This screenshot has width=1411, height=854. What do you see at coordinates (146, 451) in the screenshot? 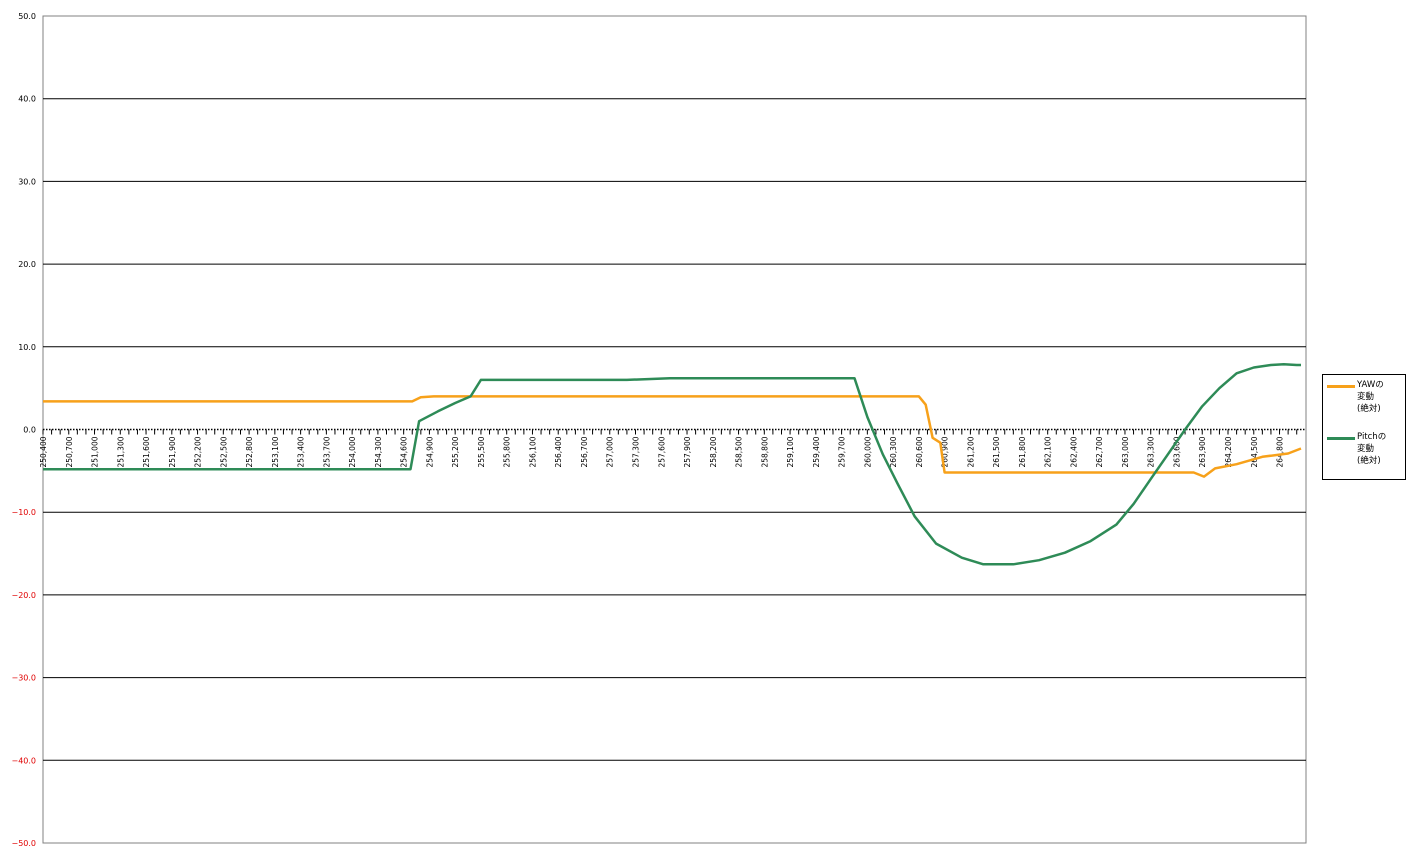
I see `x-tick-label: 251,600` at bounding box center [146, 451].